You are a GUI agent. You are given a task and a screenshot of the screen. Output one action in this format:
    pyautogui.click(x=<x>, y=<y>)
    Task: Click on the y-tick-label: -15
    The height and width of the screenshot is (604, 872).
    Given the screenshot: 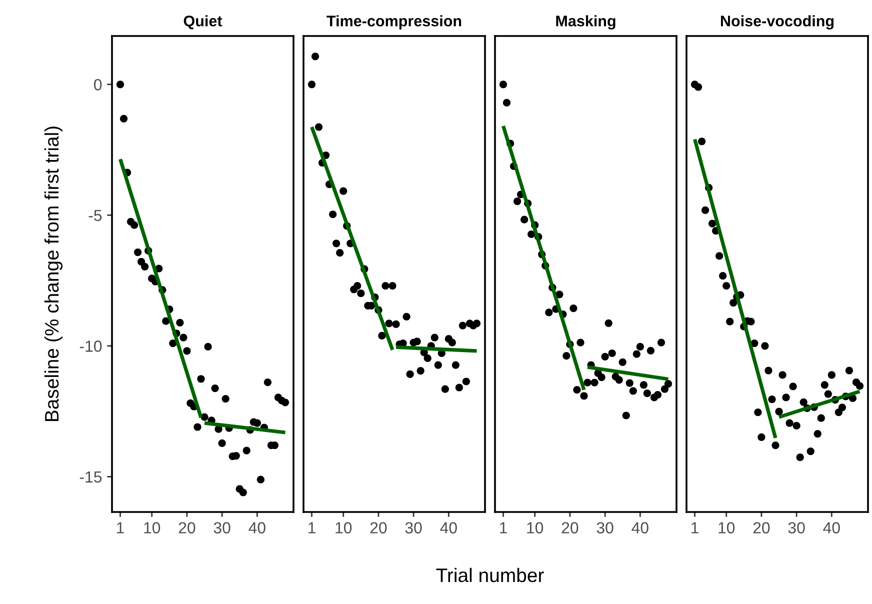 What is the action you would take?
    pyautogui.click(x=91, y=477)
    